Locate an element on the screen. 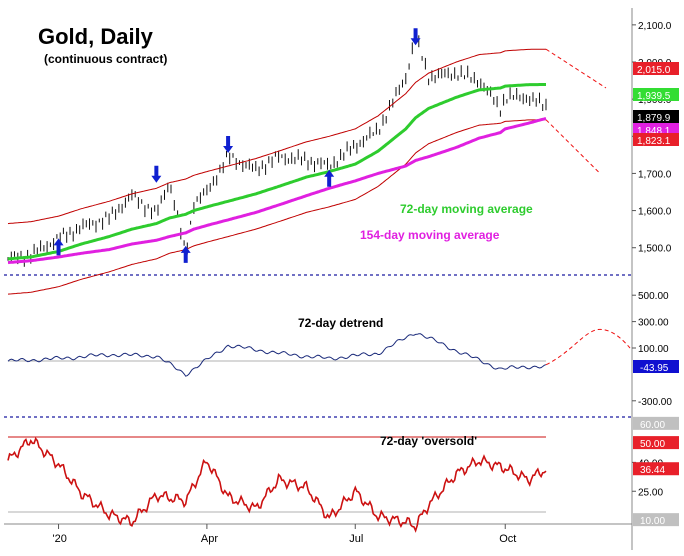  price-label-text: 1,848.1 is located at coordinates (654, 131).